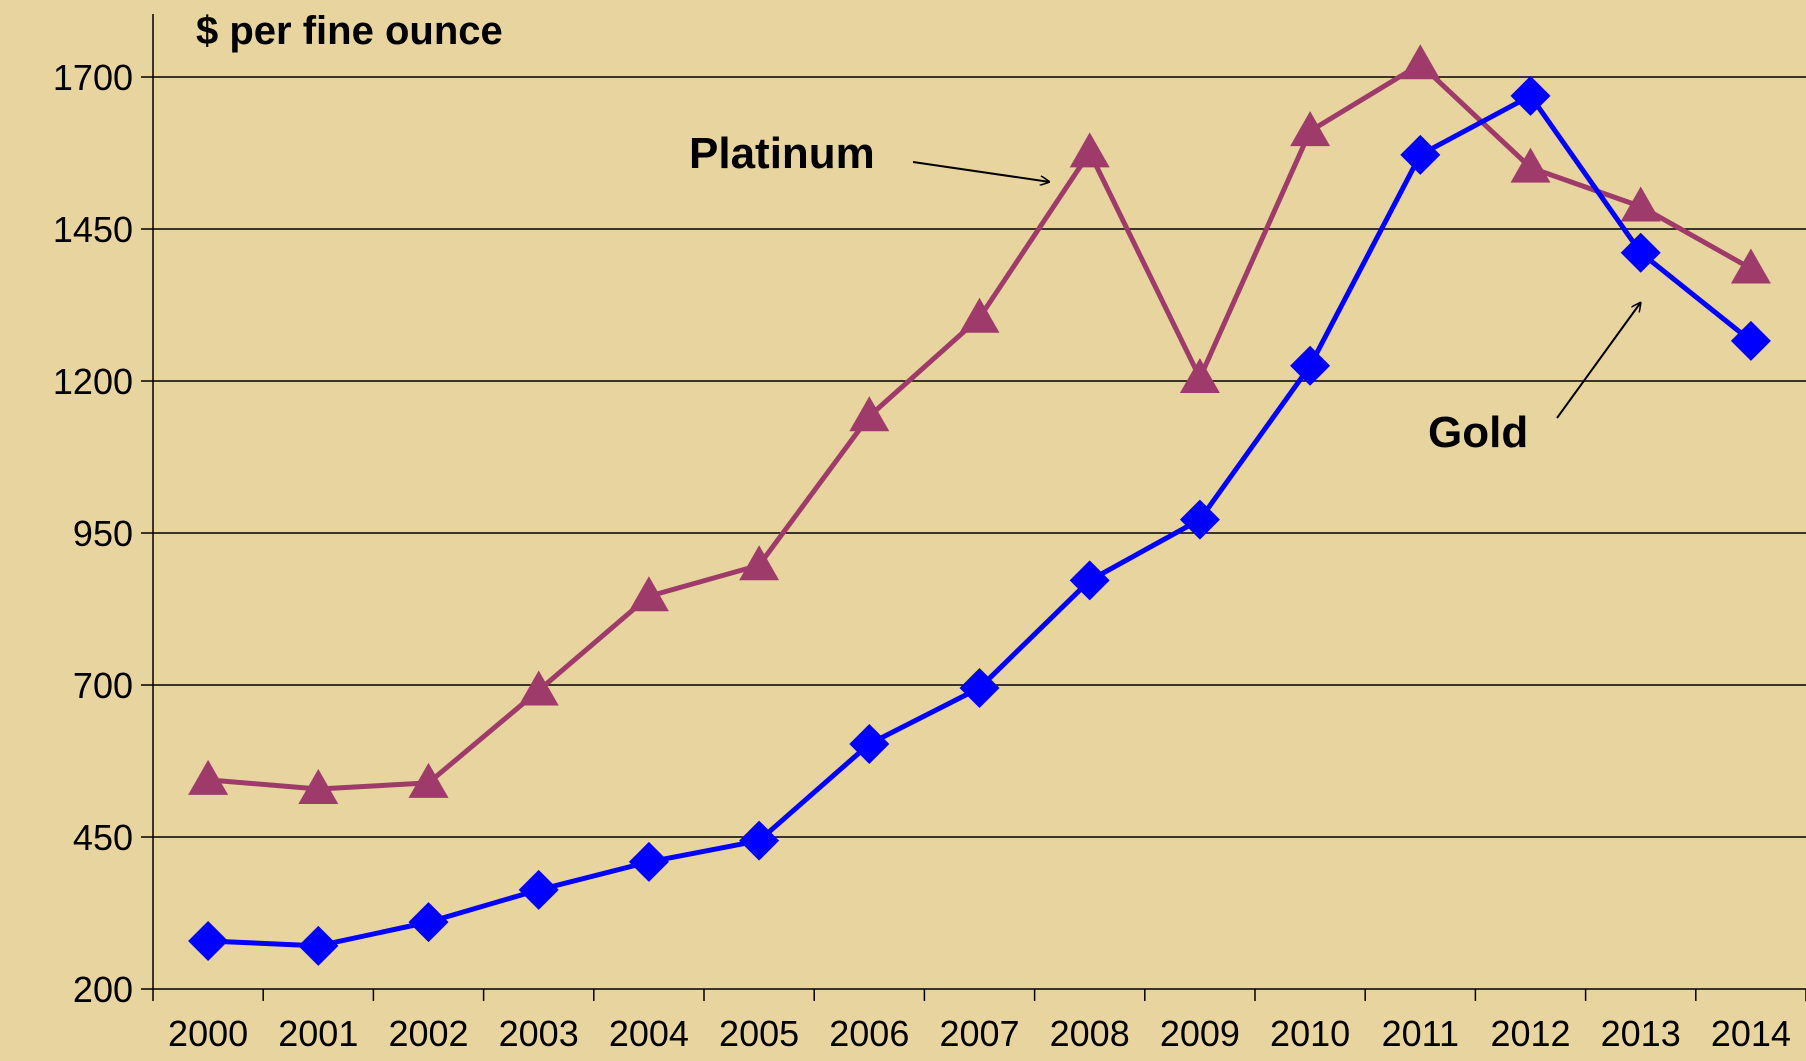 This screenshot has width=1806, height=1061. What do you see at coordinates (93, 77) in the screenshot?
I see `y-tick-label: 1700` at bounding box center [93, 77].